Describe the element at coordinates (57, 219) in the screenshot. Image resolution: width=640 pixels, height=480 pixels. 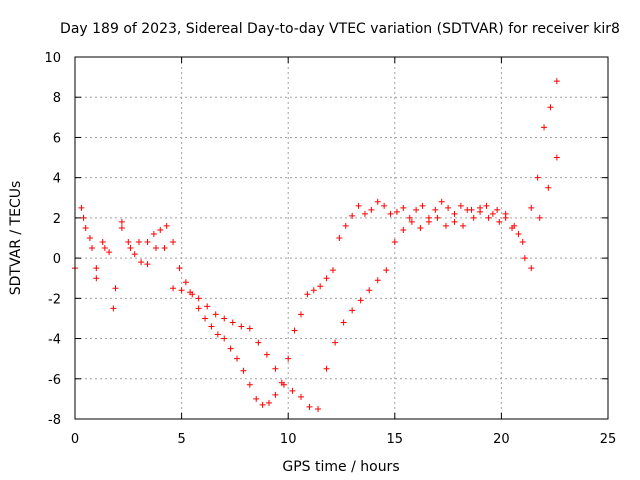
I see `y-tick-label: 2` at that location.